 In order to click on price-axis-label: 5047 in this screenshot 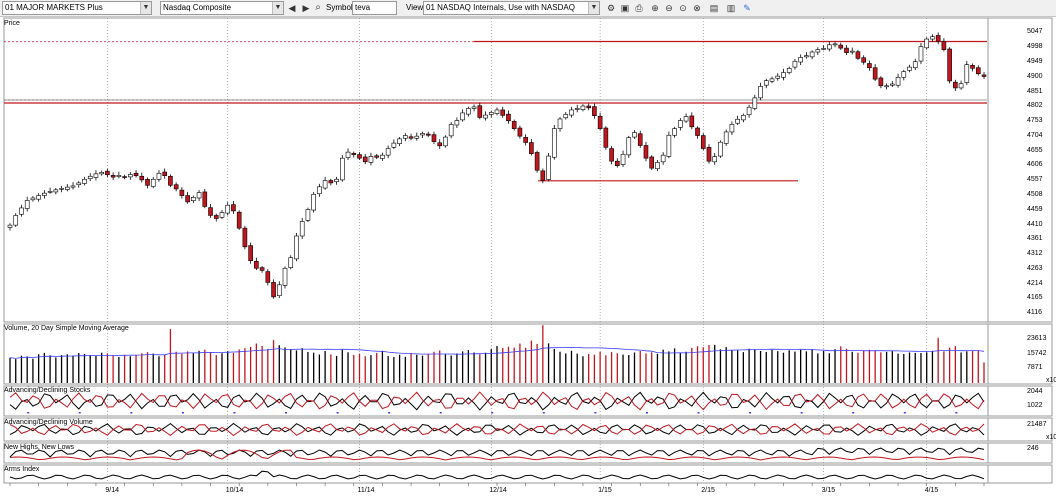, I will do `click(1035, 32)`.